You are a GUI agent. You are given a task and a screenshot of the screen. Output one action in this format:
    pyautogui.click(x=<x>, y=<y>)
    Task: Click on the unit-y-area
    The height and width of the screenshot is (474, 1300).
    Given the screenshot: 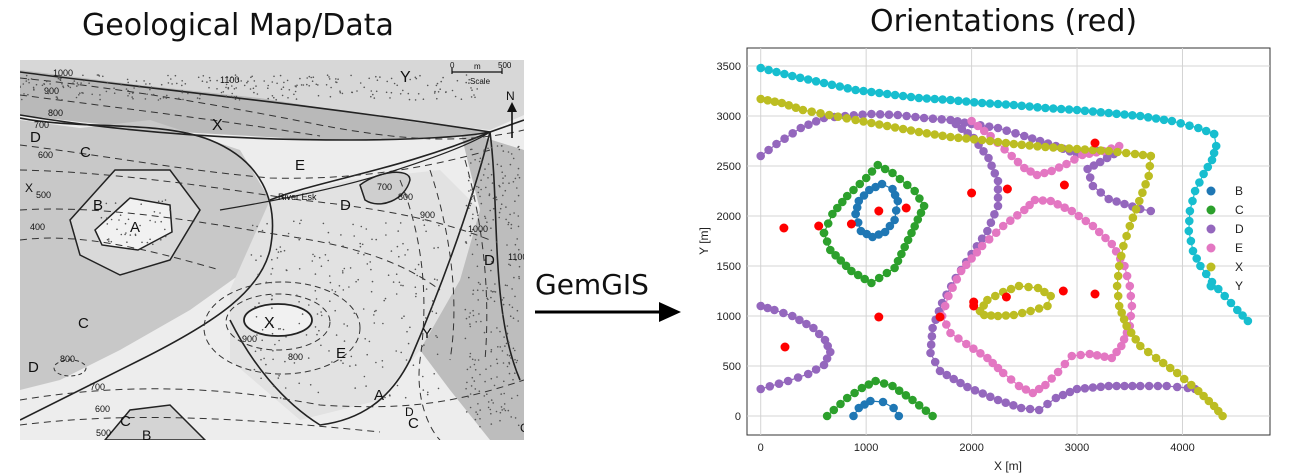 What is the action you would take?
    pyautogui.click(x=272, y=95)
    